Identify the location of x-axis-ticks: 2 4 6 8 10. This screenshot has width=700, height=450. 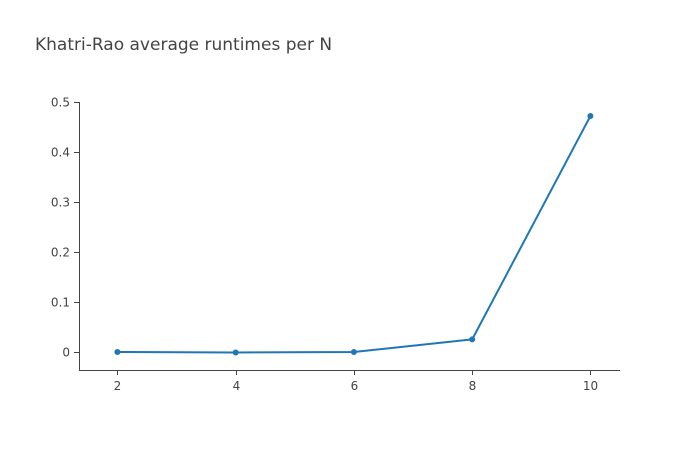
(356, 381).